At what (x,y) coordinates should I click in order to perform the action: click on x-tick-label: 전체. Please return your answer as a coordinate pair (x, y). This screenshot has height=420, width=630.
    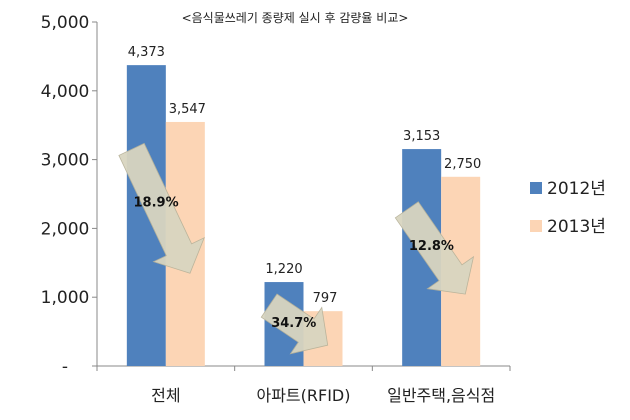
    Looking at the image, I should click on (165, 395).